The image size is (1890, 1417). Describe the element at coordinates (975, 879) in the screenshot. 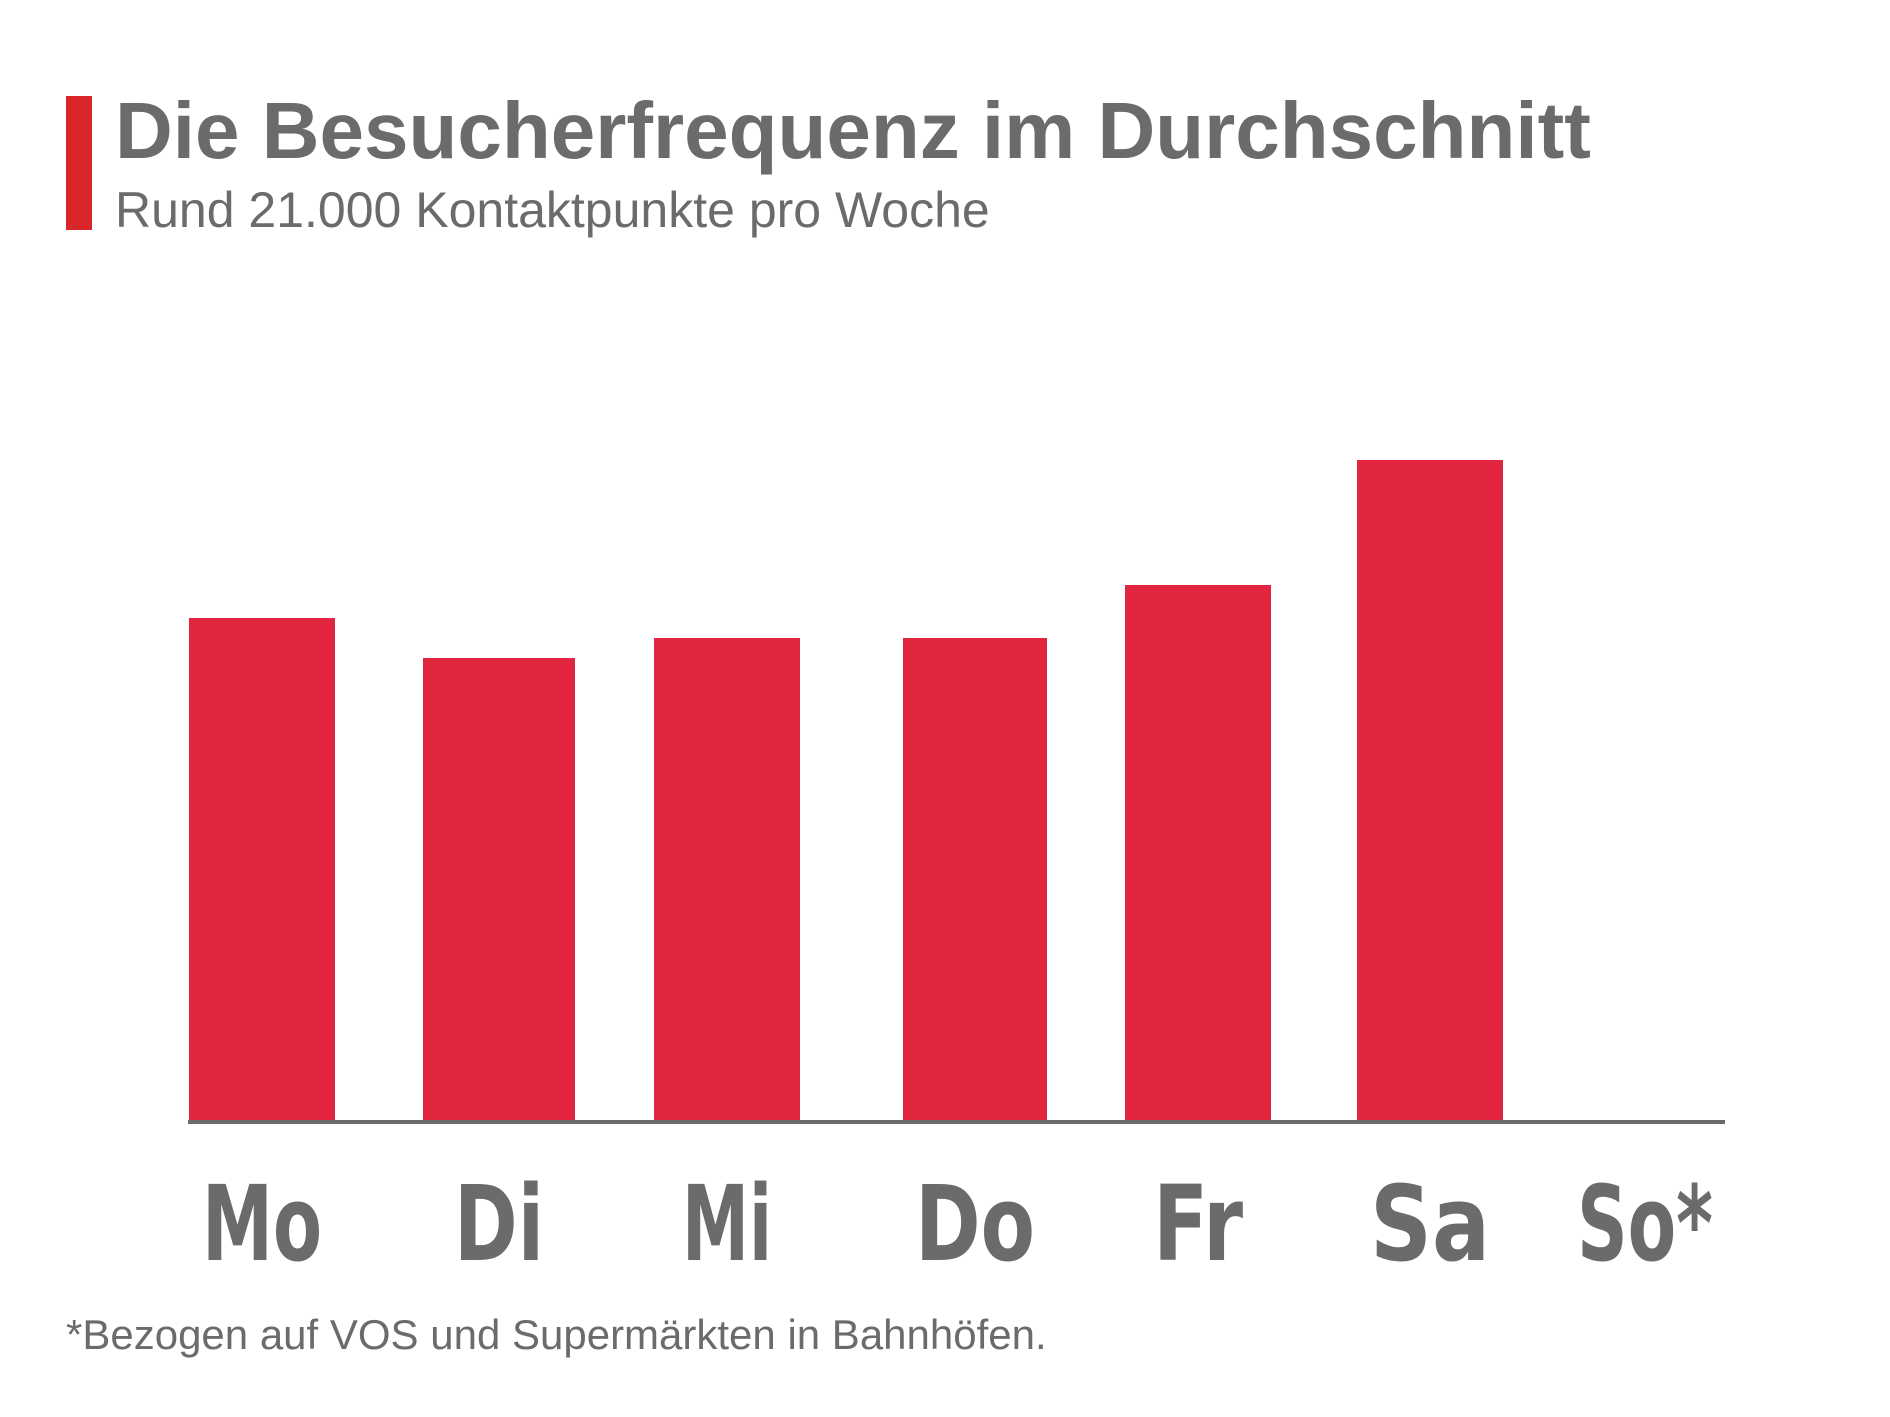

I see `bar-do` at that location.